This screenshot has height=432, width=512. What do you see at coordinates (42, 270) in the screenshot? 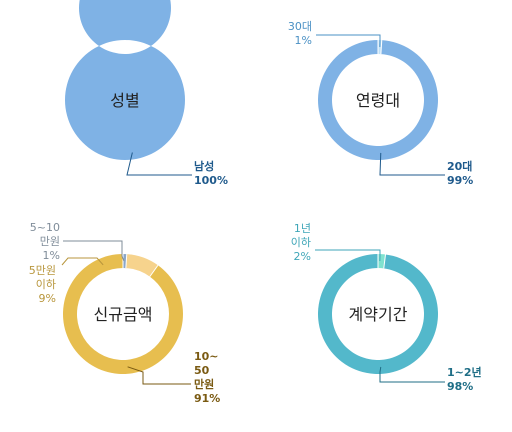
I see `slice-label: 5만원` at bounding box center [42, 270].